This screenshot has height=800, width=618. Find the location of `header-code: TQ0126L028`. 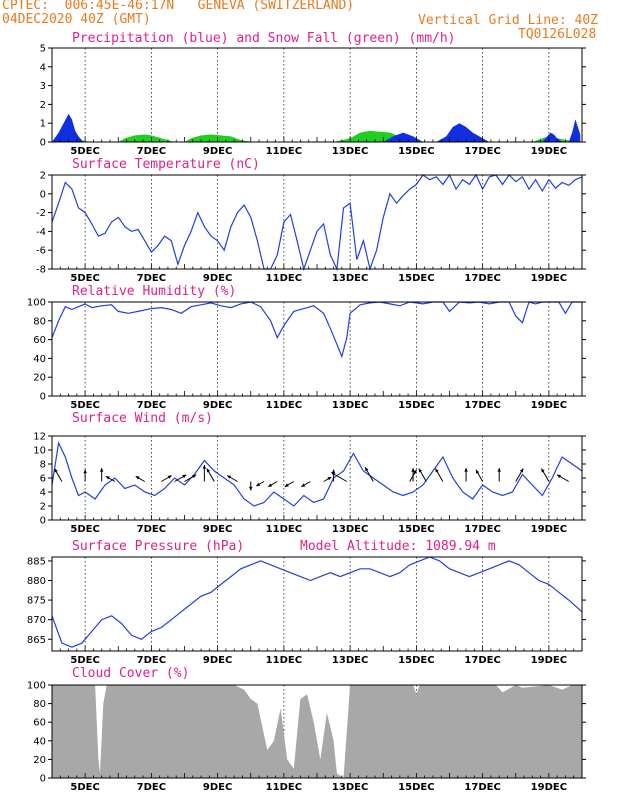

header-code: TQ0126L028 is located at coordinates (557, 34).